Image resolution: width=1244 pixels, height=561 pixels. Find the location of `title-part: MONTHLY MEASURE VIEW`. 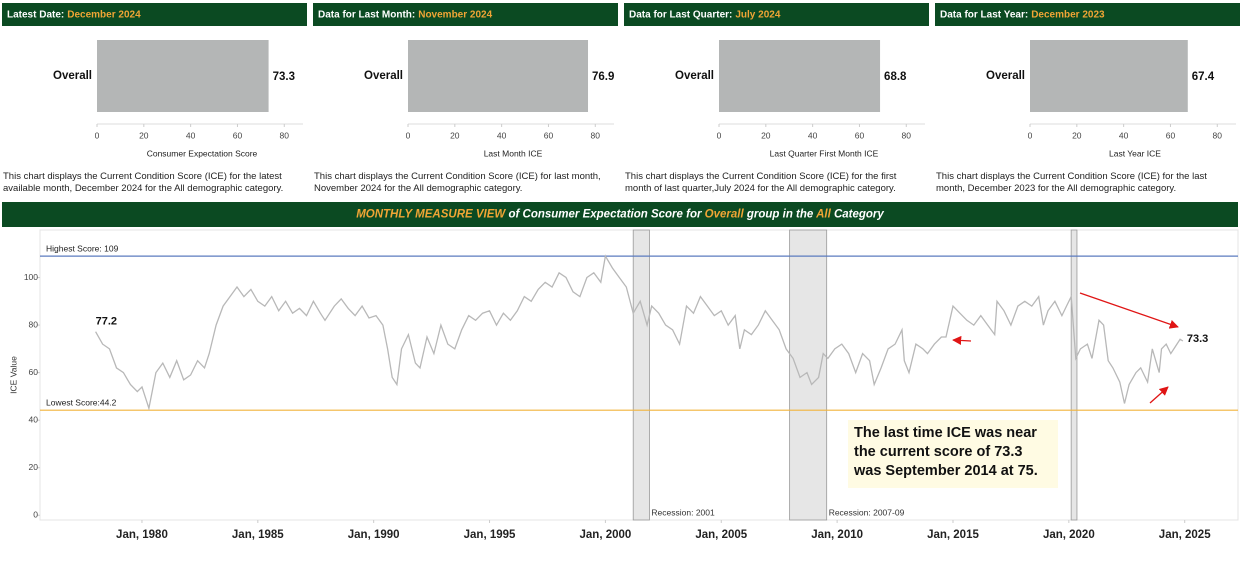

title-part: MONTHLY MEASURE VIEW is located at coordinates (431, 215).